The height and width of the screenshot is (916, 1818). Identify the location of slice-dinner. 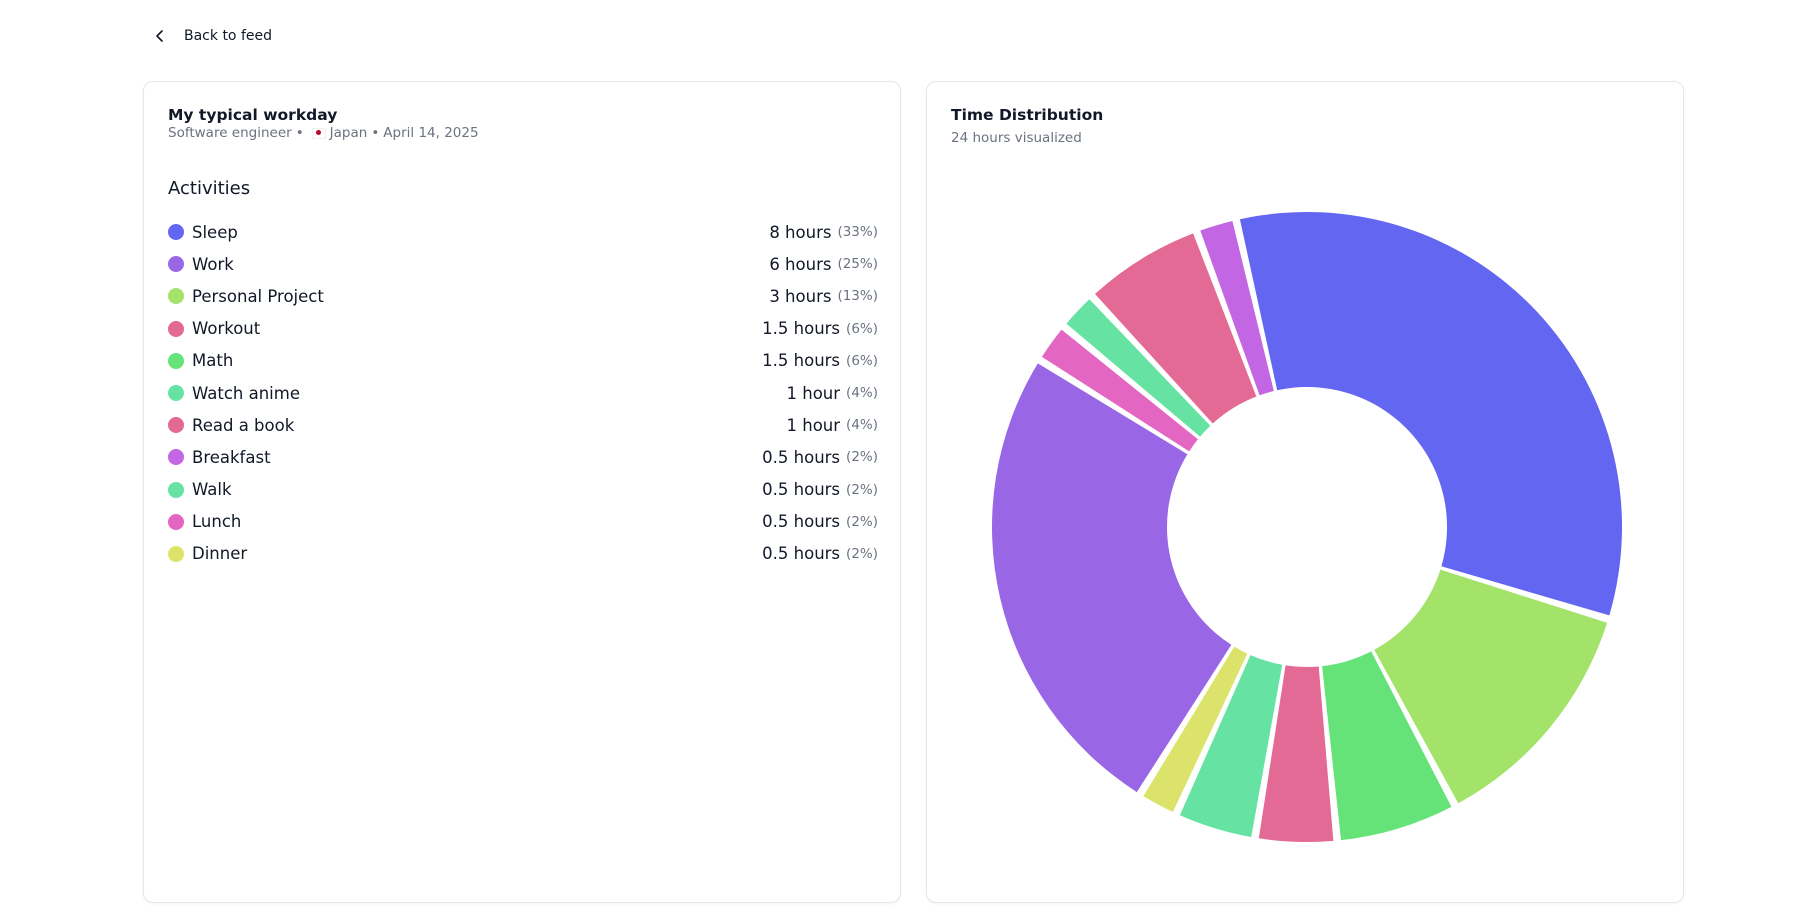
(1195, 729).